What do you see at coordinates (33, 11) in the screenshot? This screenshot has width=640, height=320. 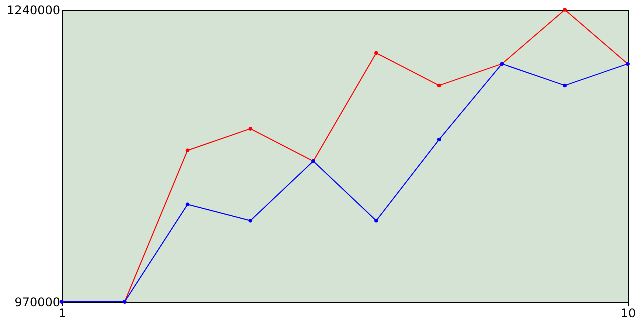 I see `y-tick-label: 1240000` at bounding box center [33, 11].